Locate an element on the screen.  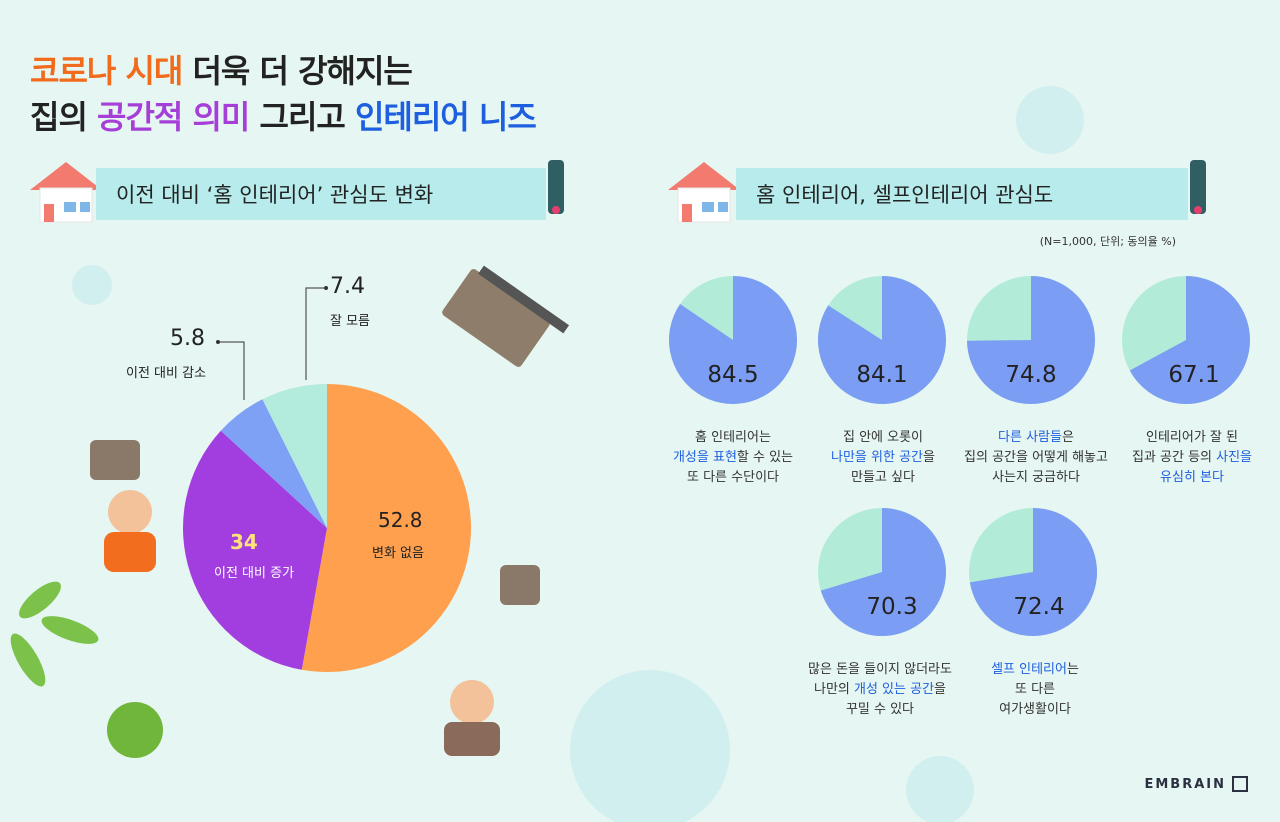
title-line1-highlight: 코로나 시대 is located at coordinates (106, 71).